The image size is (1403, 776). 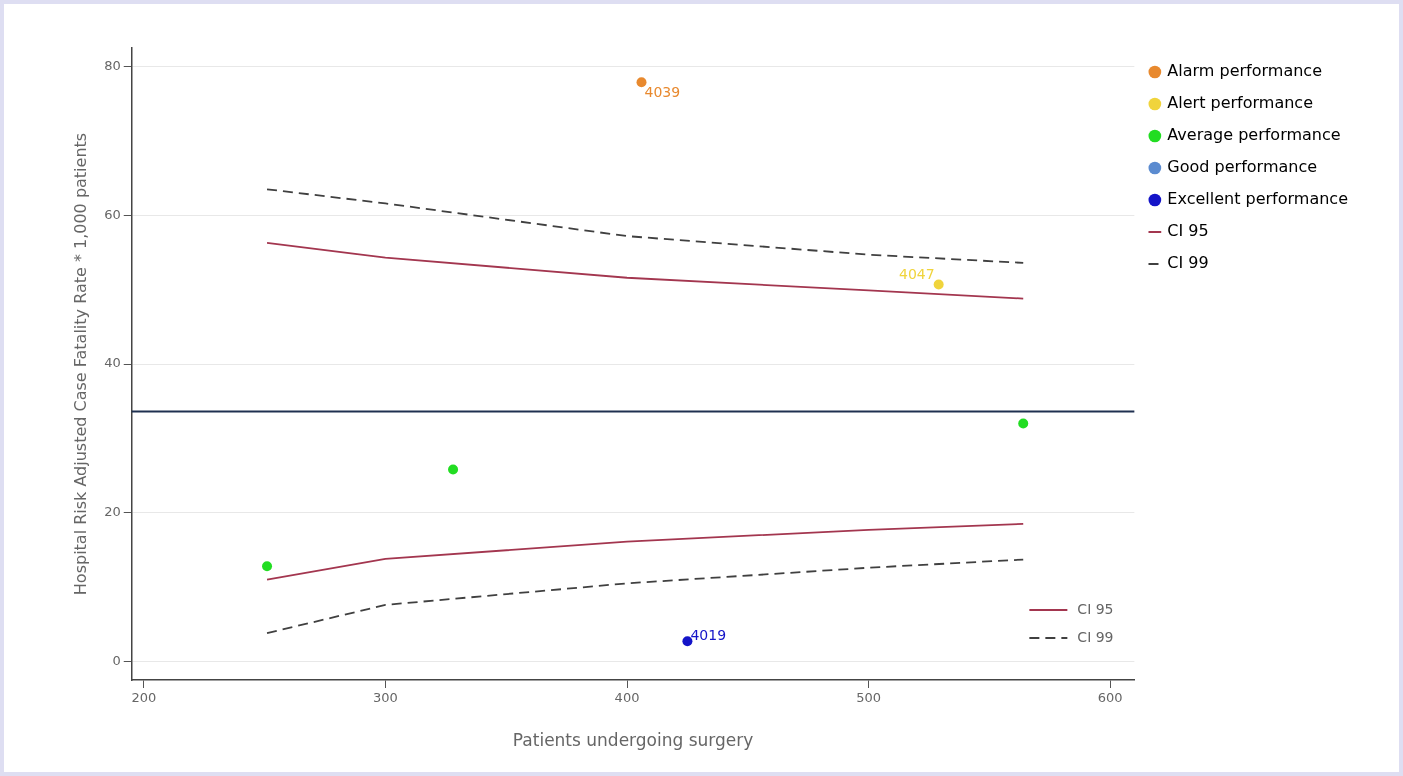 I want to click on x-tick-label: 300, so click(x=385, y=698).